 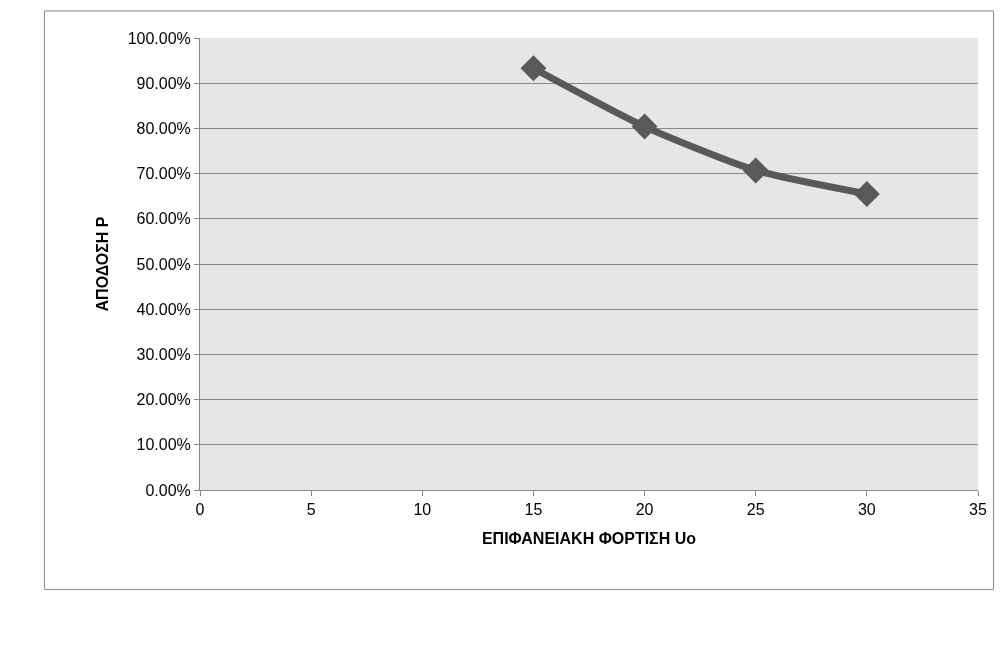 What do you see at coordinates (163, 445) in the screenshot?
I see `y-tick-label: 10.00%` at bounding box center [163, 445].